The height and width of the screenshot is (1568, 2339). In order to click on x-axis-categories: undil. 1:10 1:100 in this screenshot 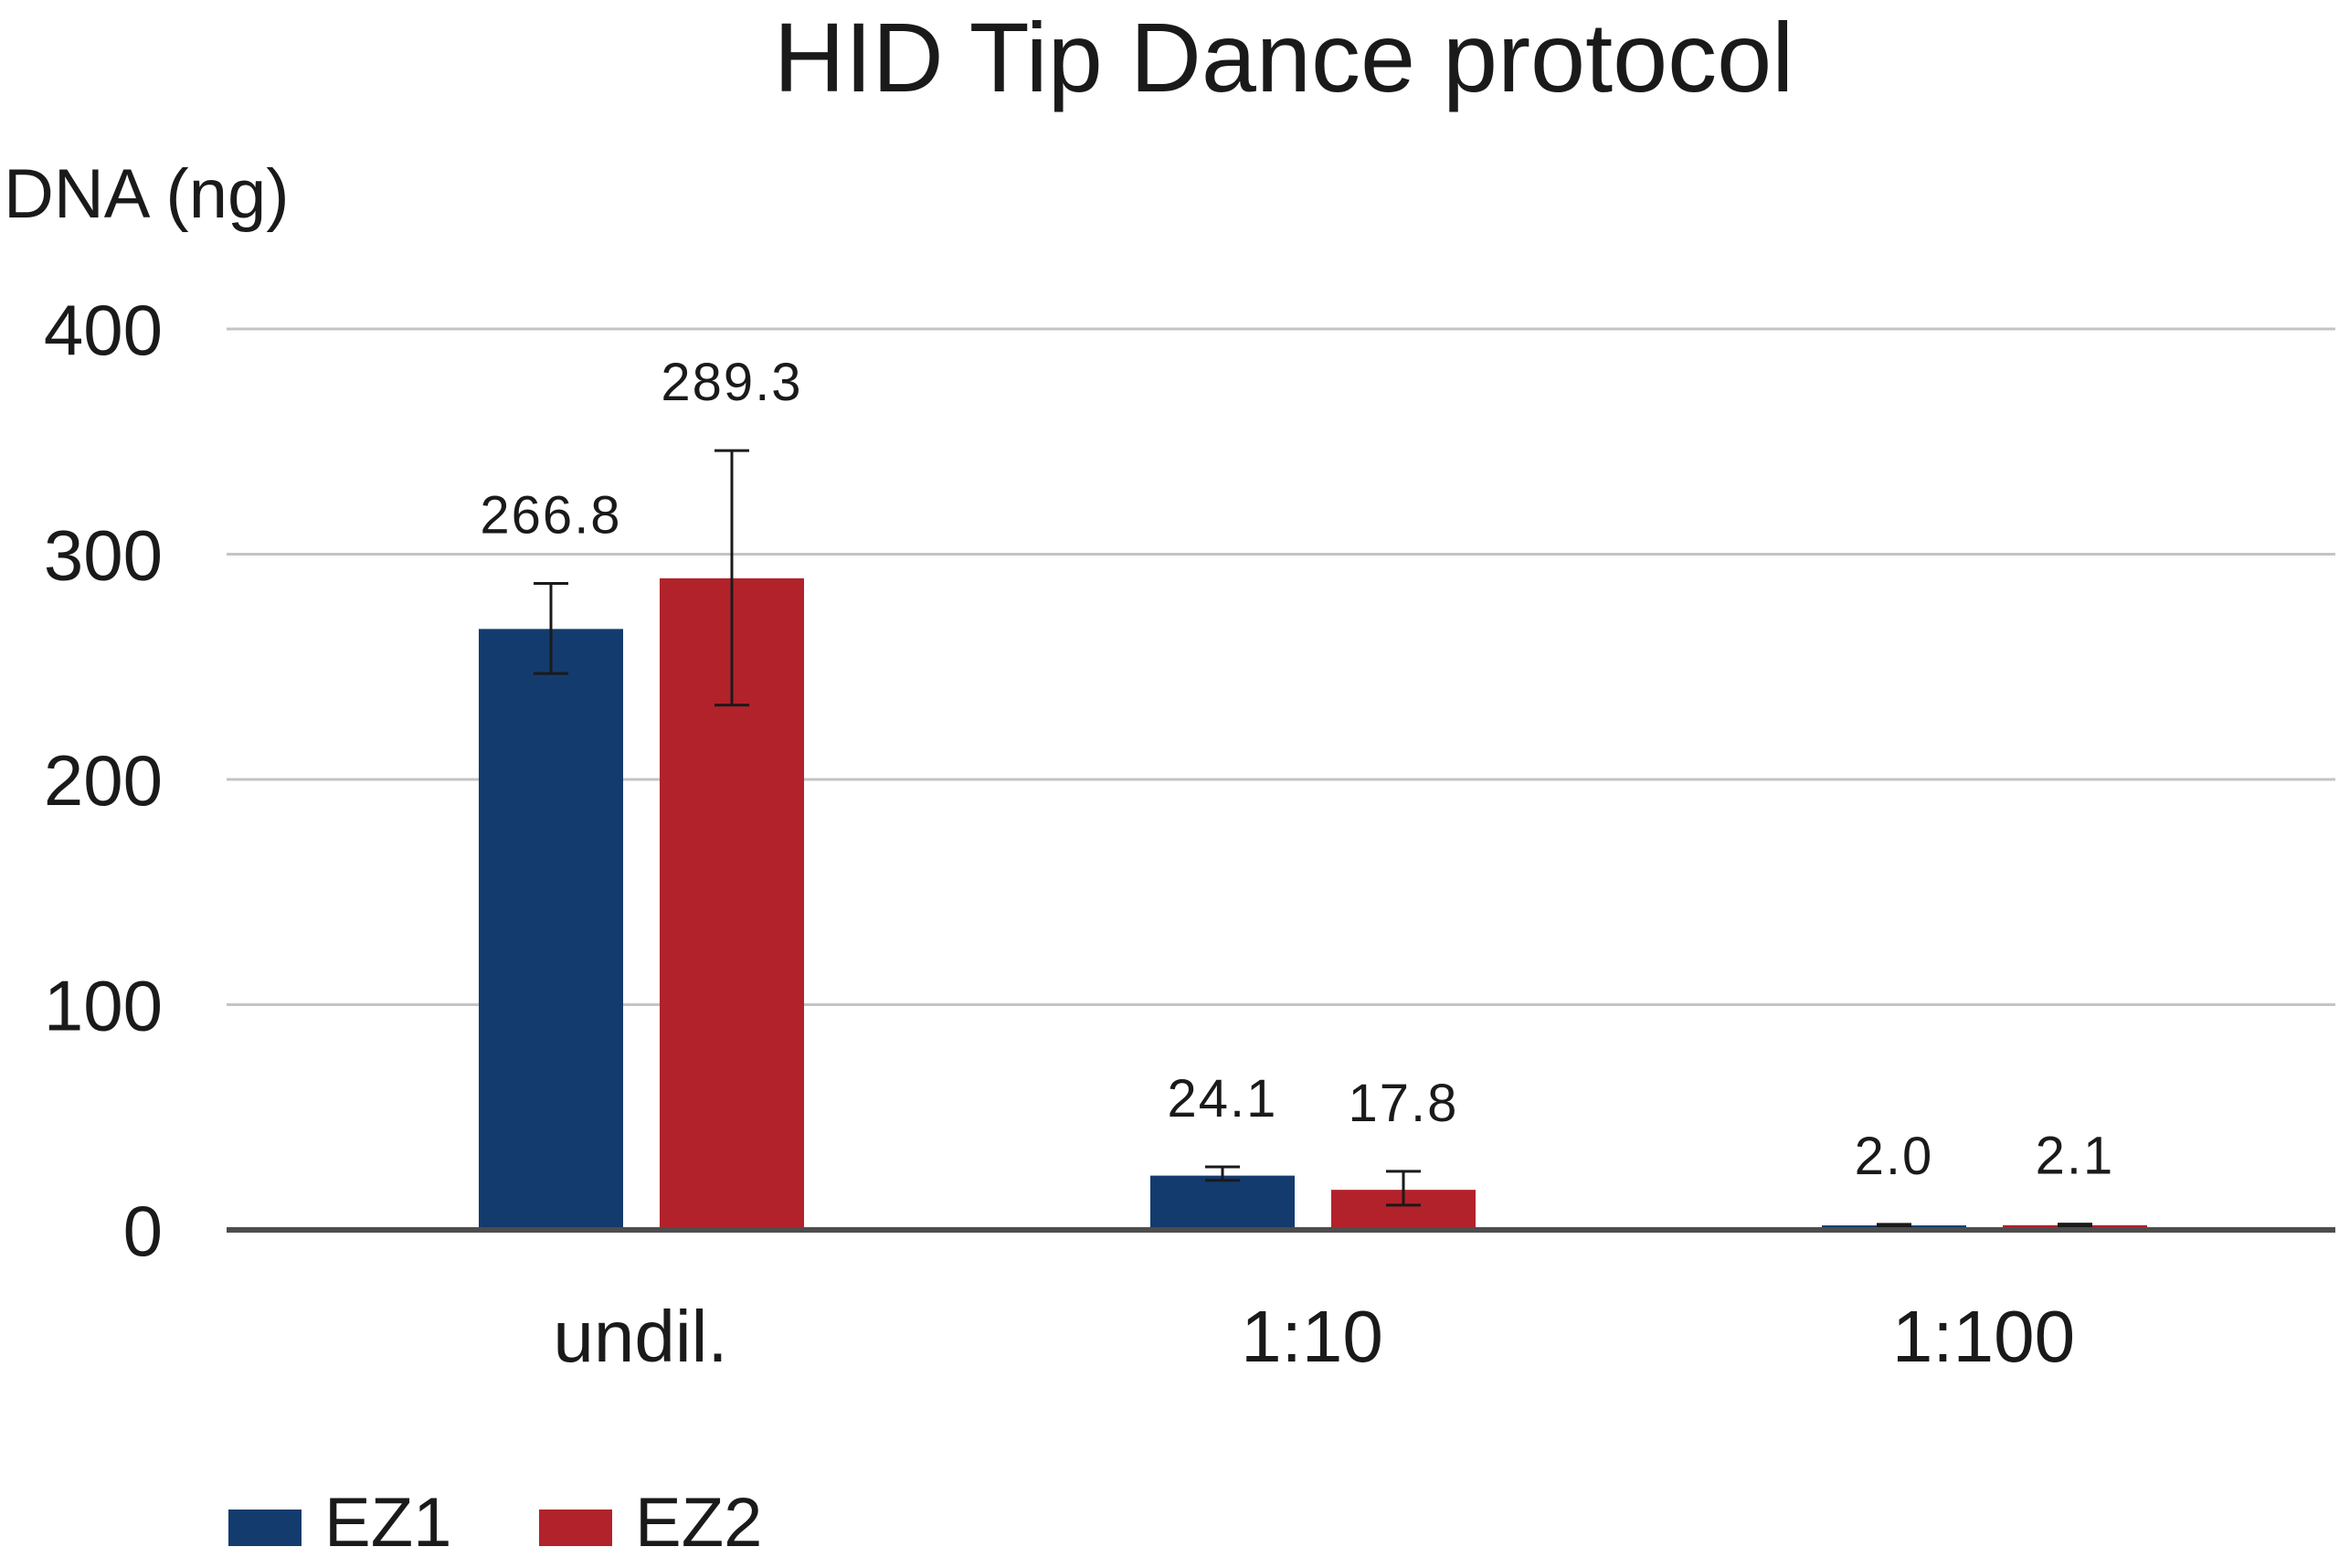, I will do `click(1314, 1336)`.